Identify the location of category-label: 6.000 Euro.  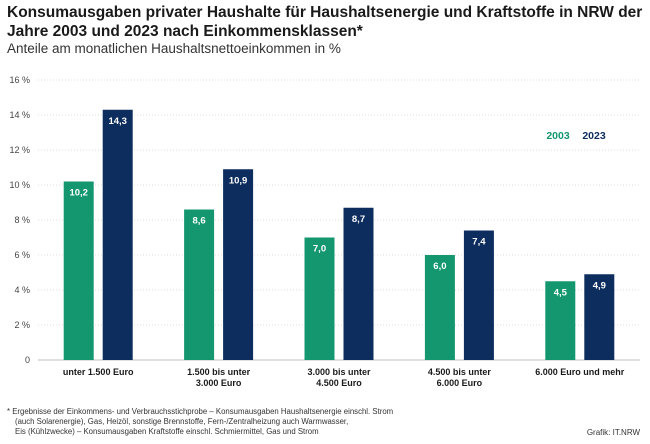
(460, 383).